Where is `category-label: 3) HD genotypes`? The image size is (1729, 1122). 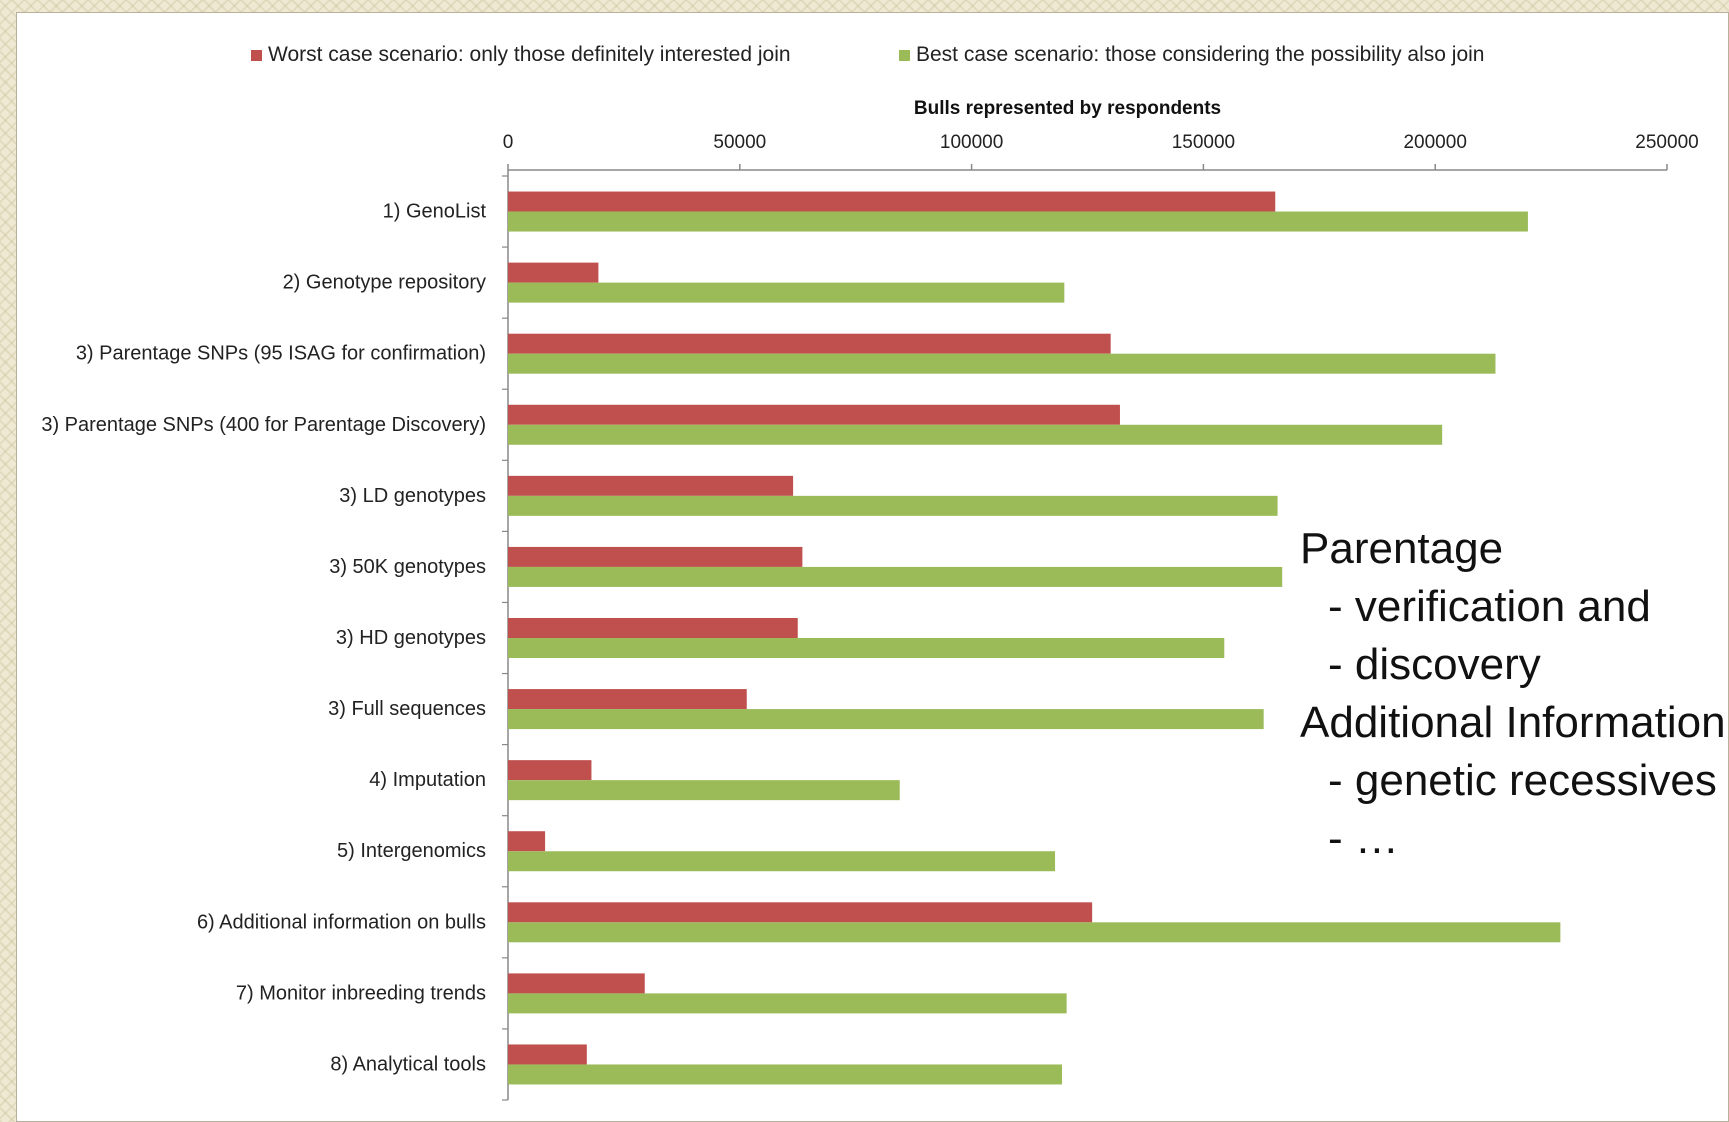
category-label: 3) HD genotypes is located at coordinates (411, 638).